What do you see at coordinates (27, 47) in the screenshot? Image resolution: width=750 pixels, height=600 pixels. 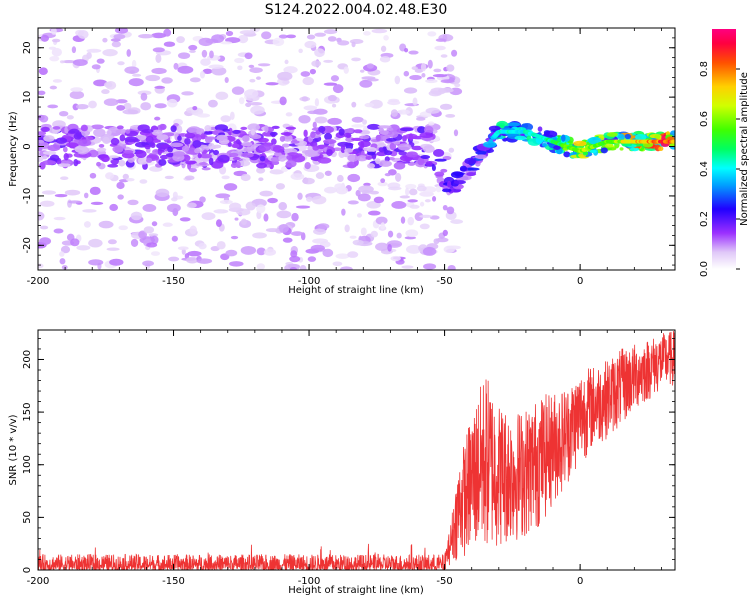 I see `spectrogram-ytick-label: 20` at bounding box center [27, 47].